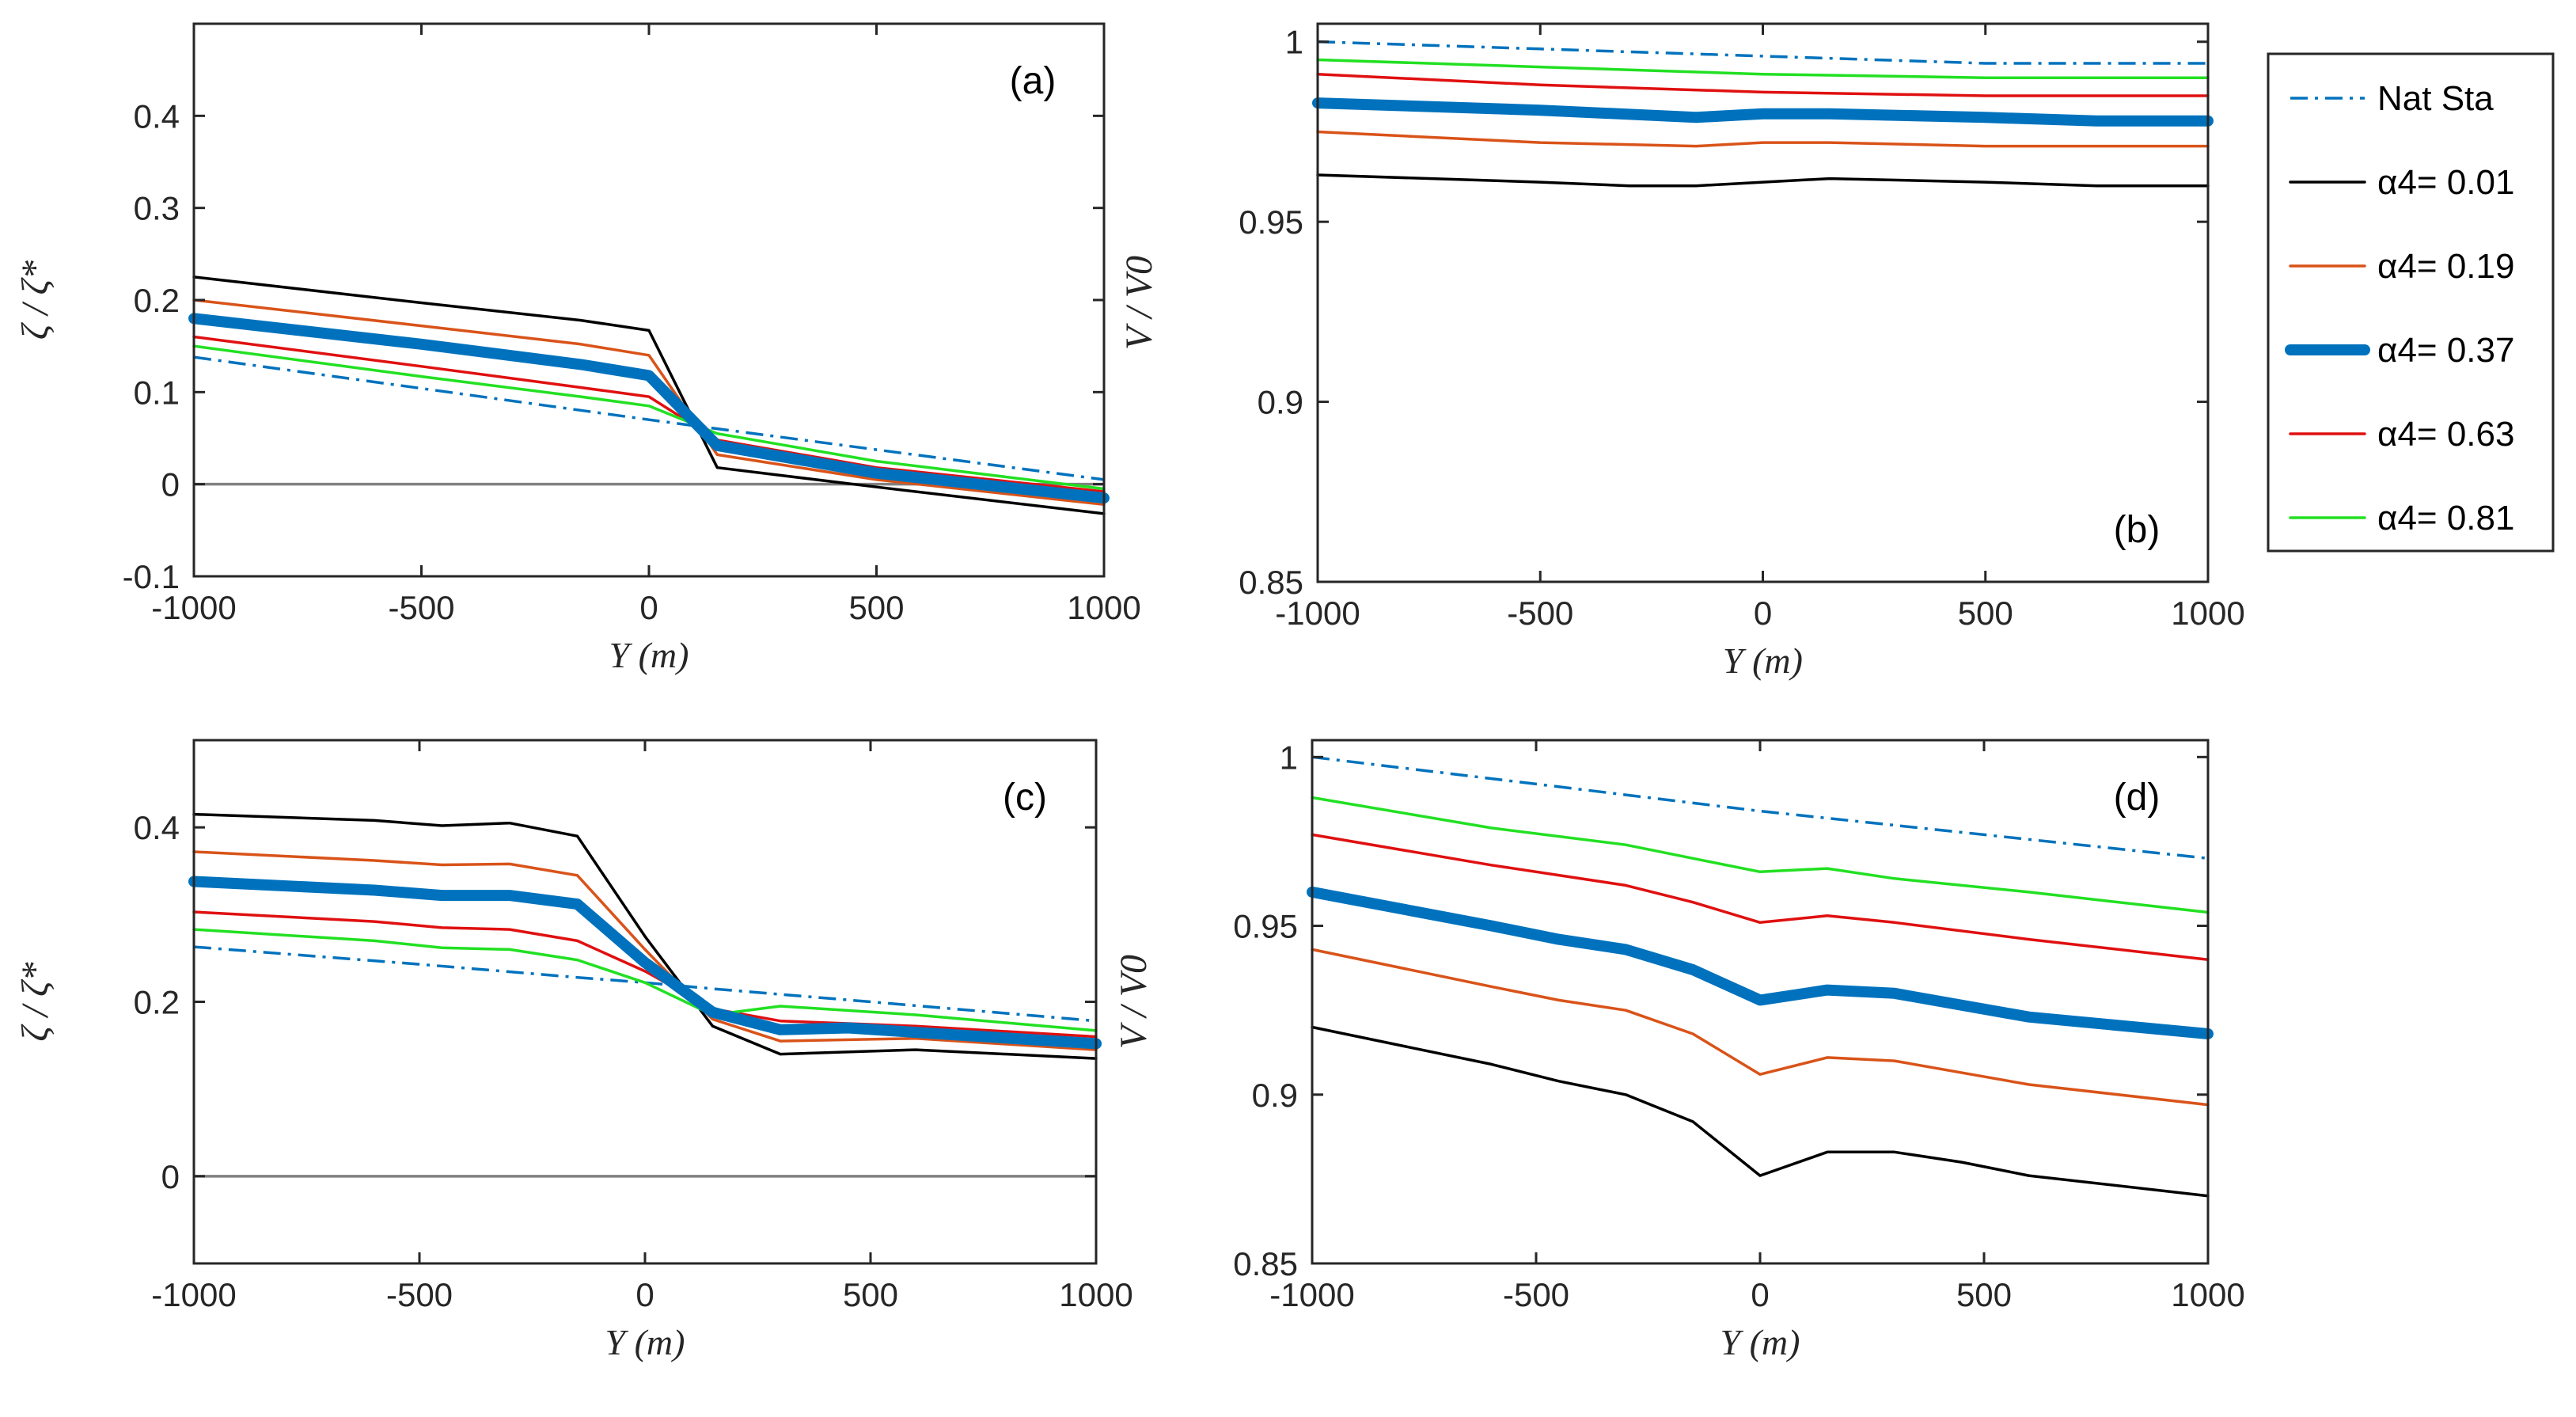 This screenshot has width=2576, height=1417. I want to click on legend-label-a001: α4= 0.01, so click(2445, 182).